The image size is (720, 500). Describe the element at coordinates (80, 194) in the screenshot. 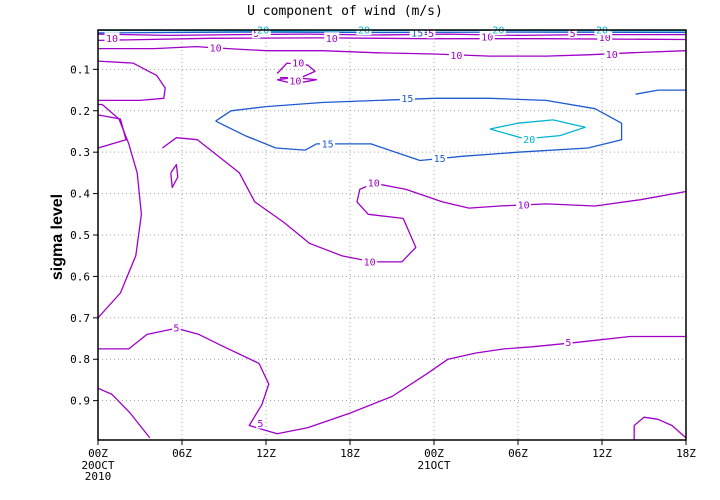

I see `y-tick-label: 0.4` at that location.